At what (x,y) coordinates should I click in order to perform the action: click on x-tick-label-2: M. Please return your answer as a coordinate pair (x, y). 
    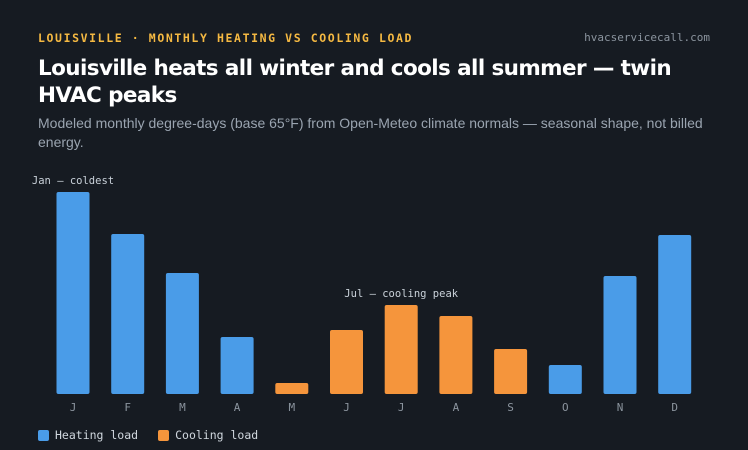
    Looking at the image, I should click on (182, 407).